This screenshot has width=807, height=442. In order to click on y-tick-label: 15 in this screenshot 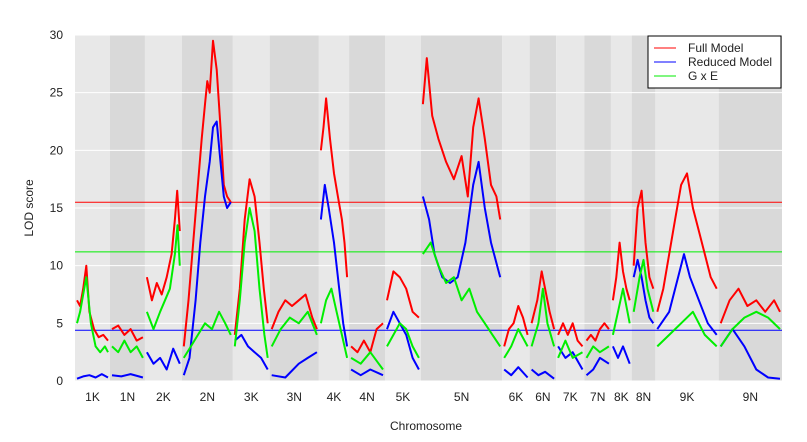, I will do `click(57, 208)`.